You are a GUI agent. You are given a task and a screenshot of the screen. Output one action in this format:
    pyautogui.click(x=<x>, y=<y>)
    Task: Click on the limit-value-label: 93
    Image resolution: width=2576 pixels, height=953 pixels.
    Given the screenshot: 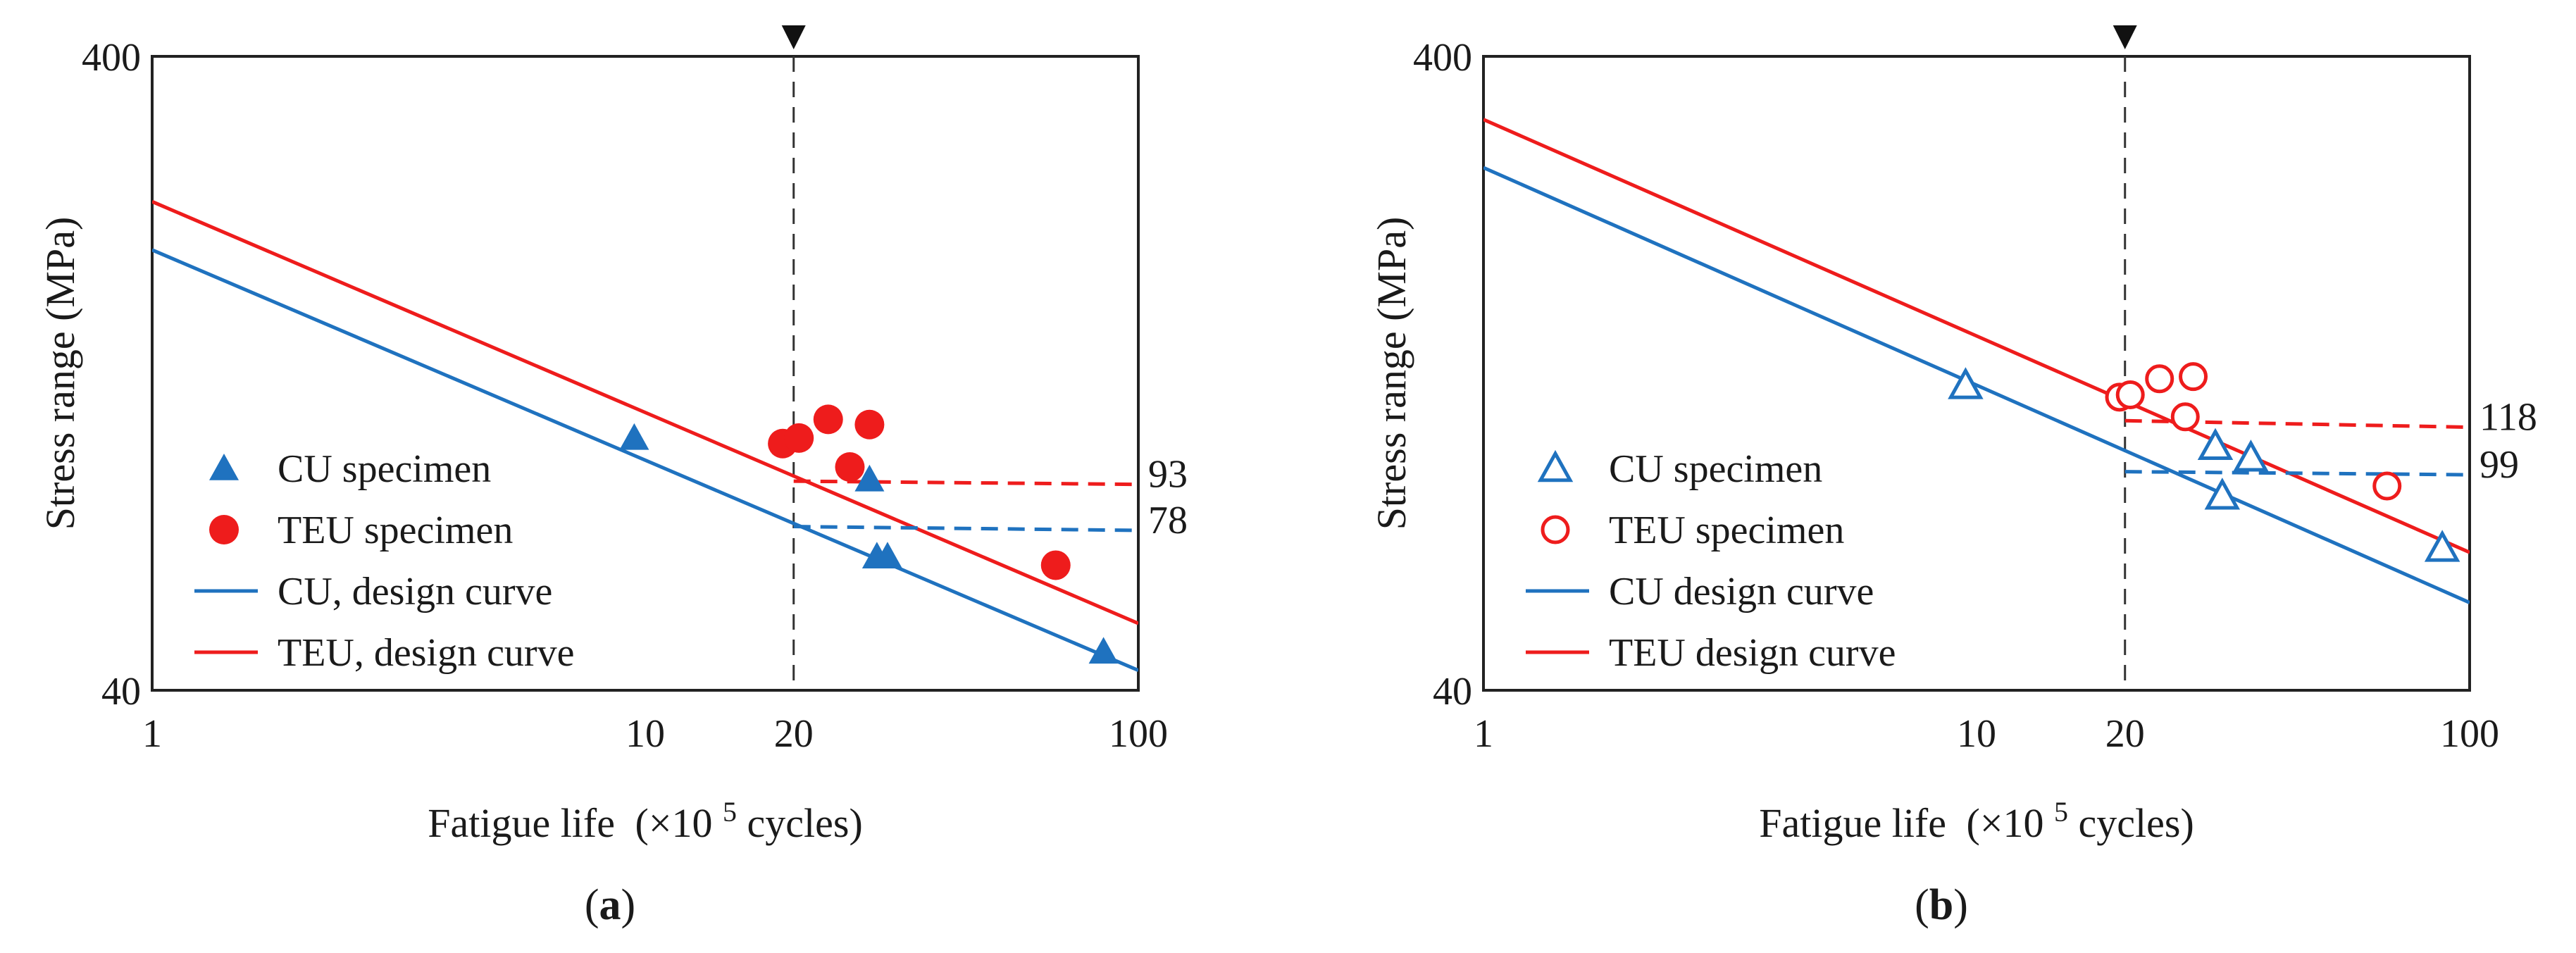 What is the action you would take?
    pyautogui.click(x=1168, y=475)
    